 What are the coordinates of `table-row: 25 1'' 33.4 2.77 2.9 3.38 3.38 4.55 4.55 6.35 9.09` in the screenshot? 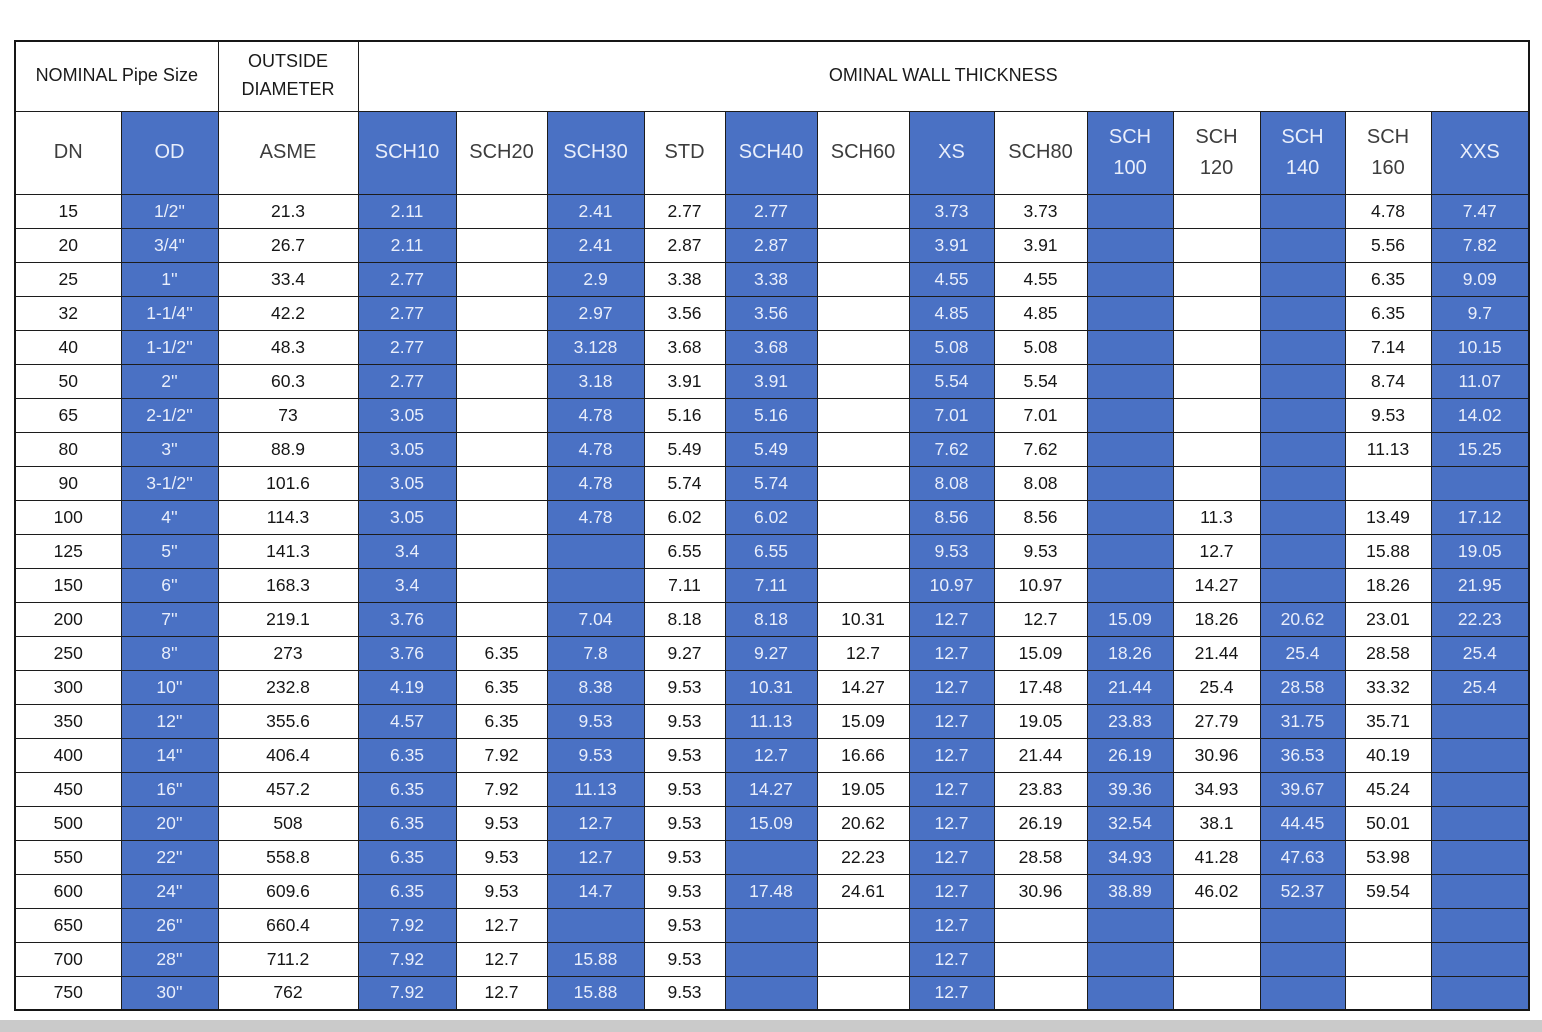 It's located at (772, 279).